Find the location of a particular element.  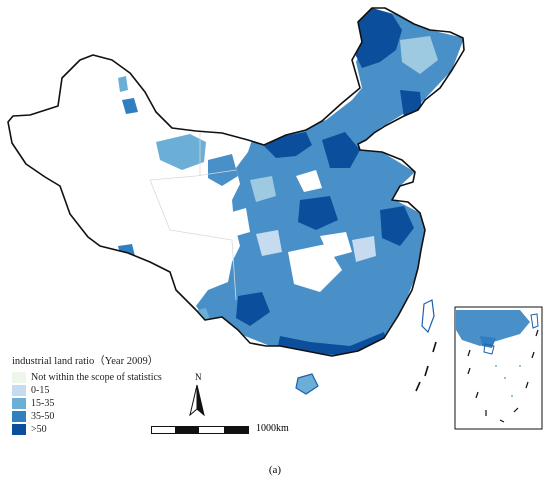

legend-item-no-data: Not within the scope of statistics is located at coordinates (87, 377).